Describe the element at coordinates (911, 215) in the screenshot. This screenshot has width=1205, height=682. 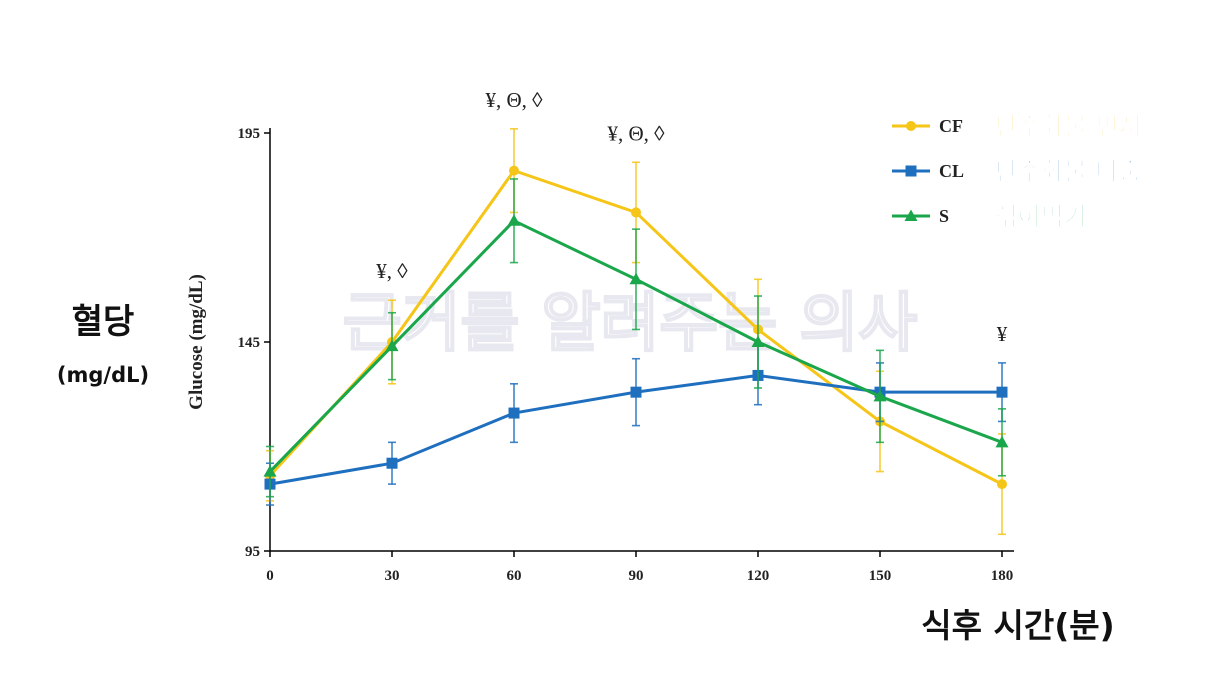
I see `legend-marker-s` at that location.